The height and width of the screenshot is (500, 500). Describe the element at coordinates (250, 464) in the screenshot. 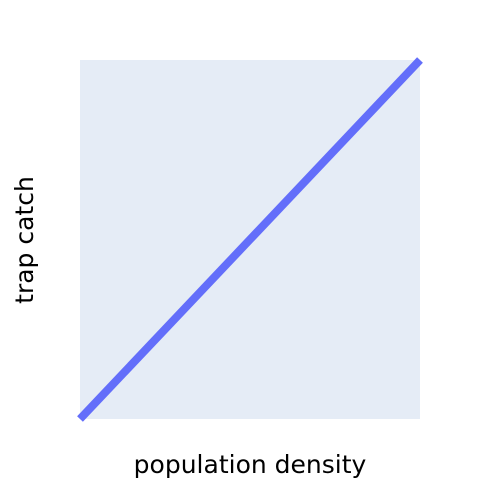

I see `x-axis-label: population density` at that location.